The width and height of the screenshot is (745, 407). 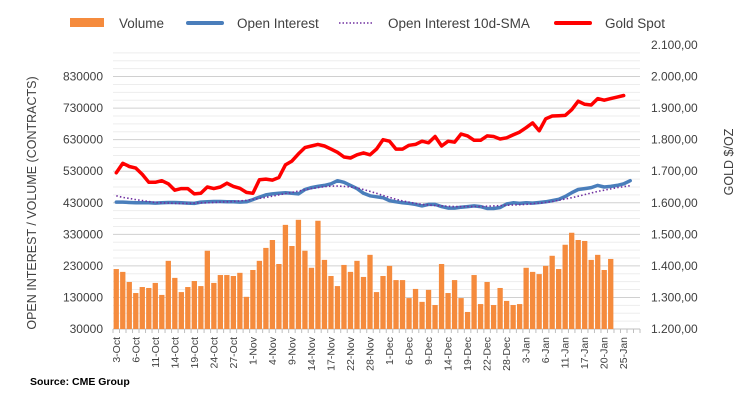 I want to click on x-tick-label: 9-Dec, so click(x=429, y=351).